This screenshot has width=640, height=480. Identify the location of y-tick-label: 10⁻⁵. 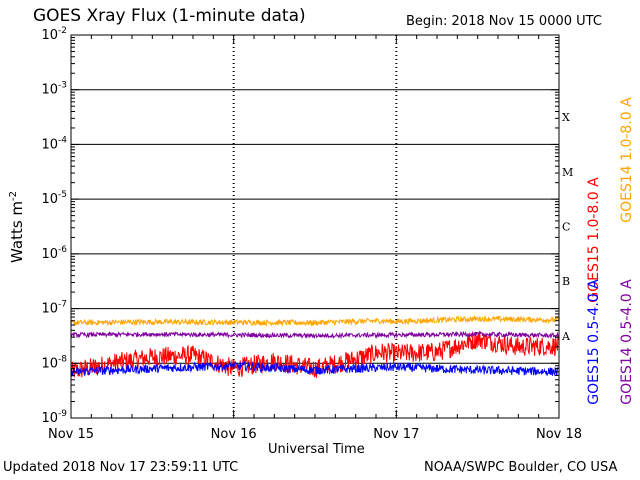
(54, 198).